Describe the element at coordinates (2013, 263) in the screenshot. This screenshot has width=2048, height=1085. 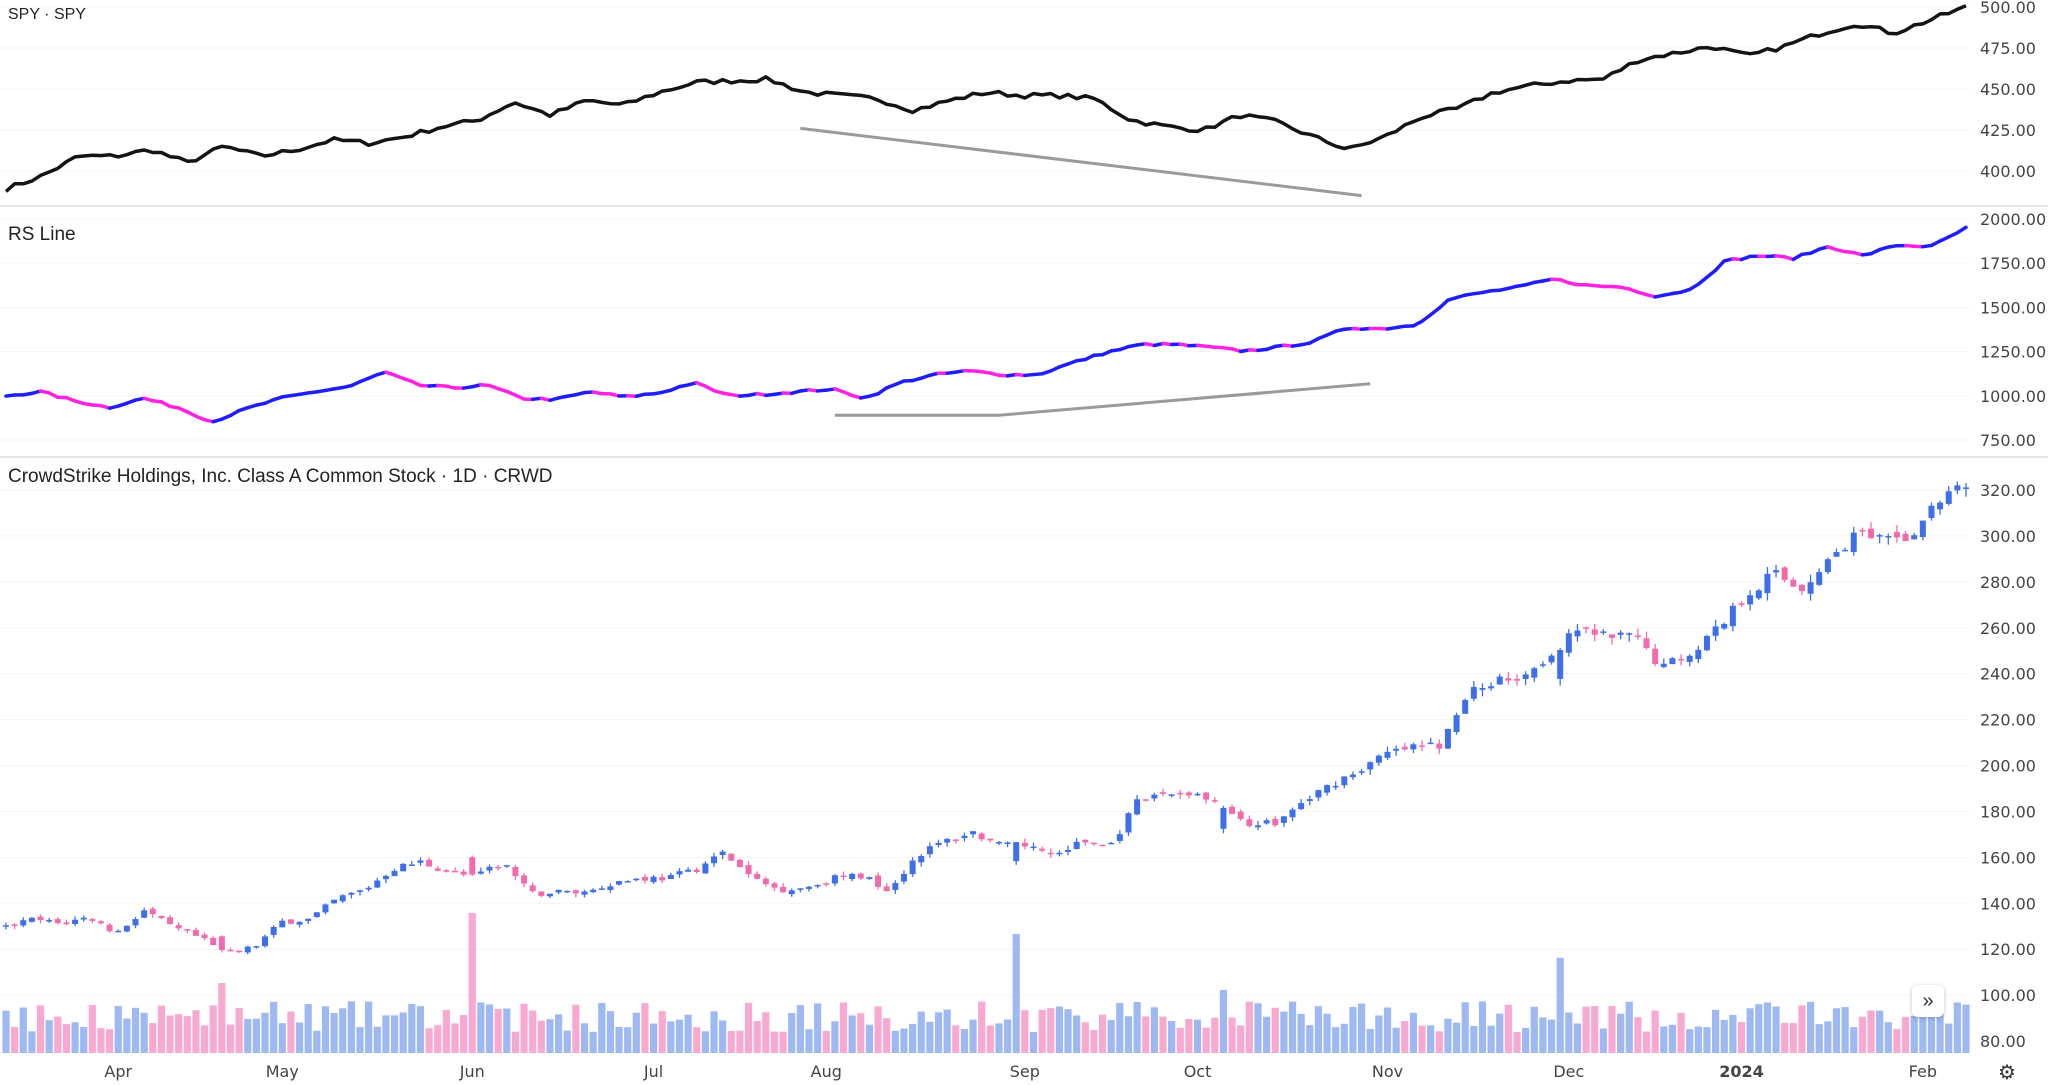
I see `y-tick-label: 1750.00` at that location.